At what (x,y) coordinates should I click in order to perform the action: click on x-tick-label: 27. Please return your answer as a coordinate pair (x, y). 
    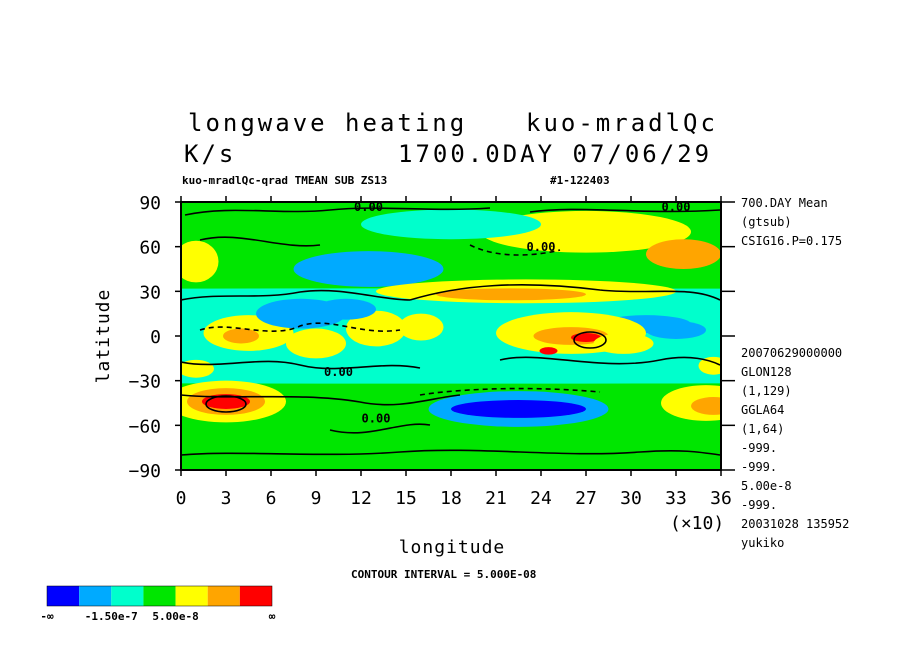
    Looking at the image, I should click on (586, 498).